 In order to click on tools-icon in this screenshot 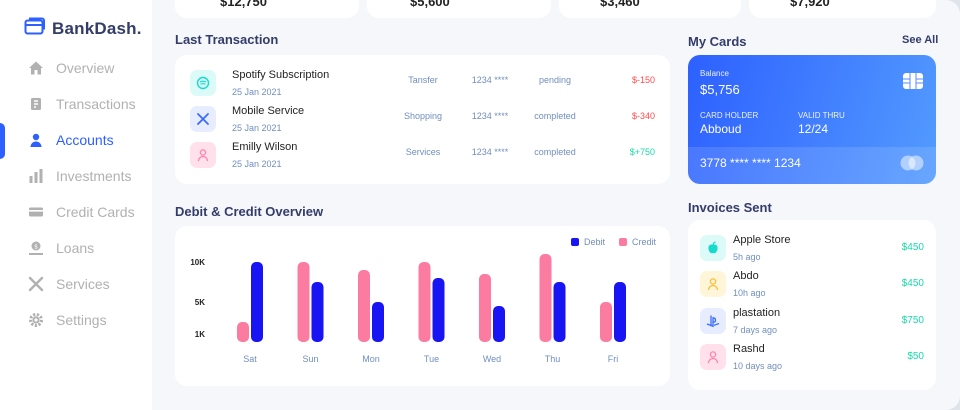, I will do `click(203, 119)`.